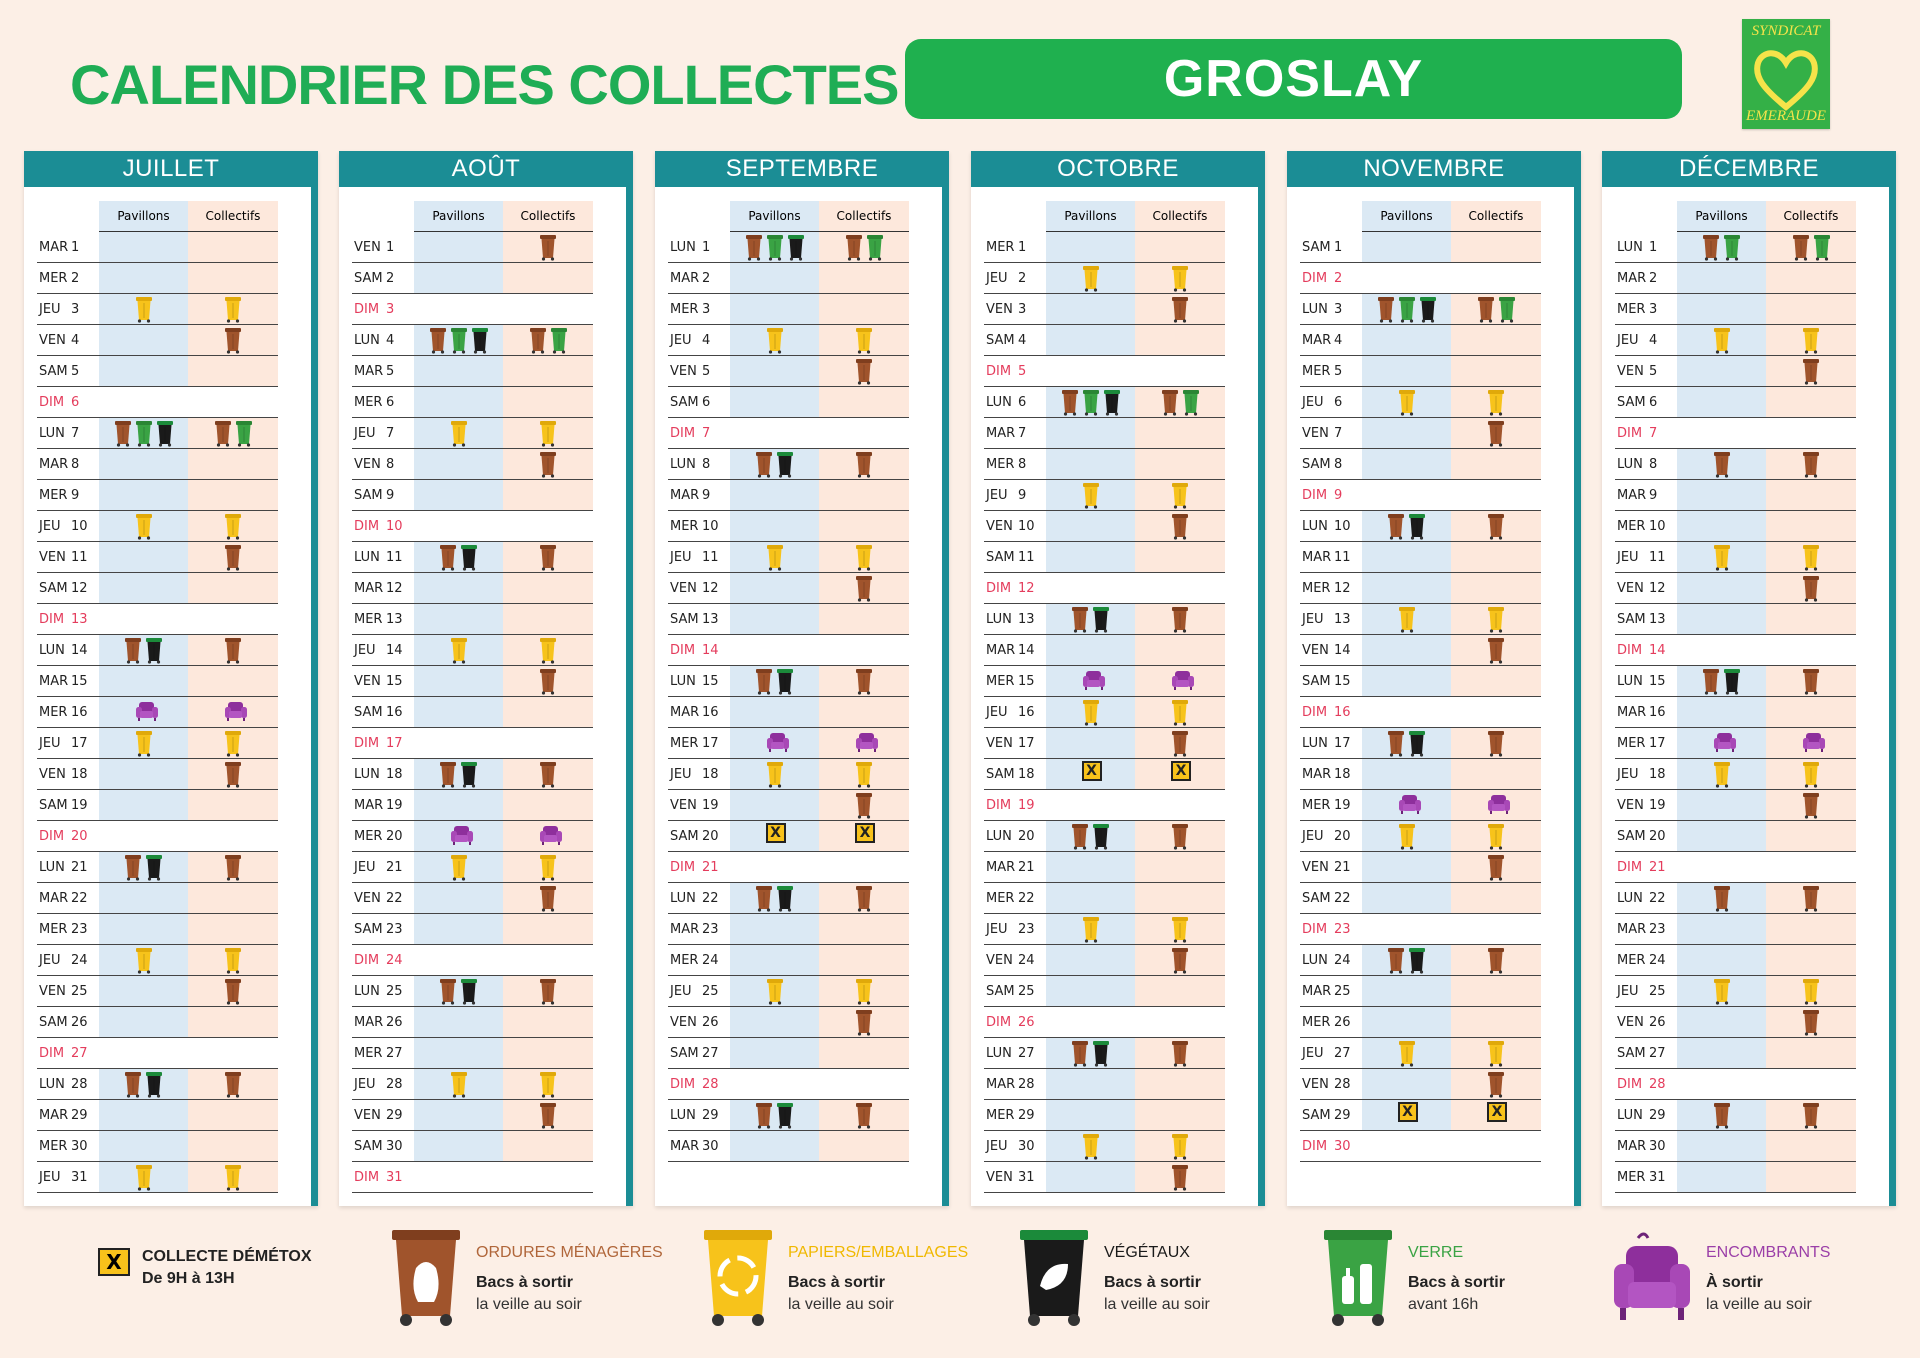  Describe the element at coordinates (383, 743) in the screenshot. I see `day-label: DIM 17` at that location.